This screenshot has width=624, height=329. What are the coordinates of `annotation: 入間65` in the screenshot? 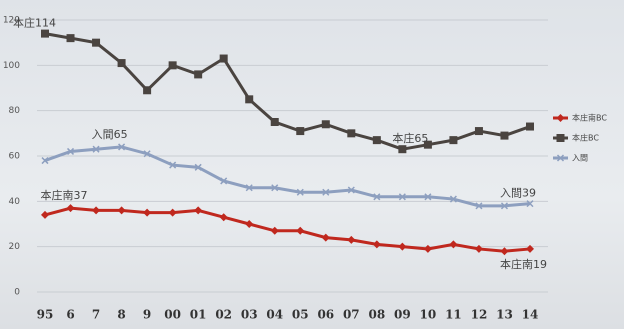 It's located at (110, 134).